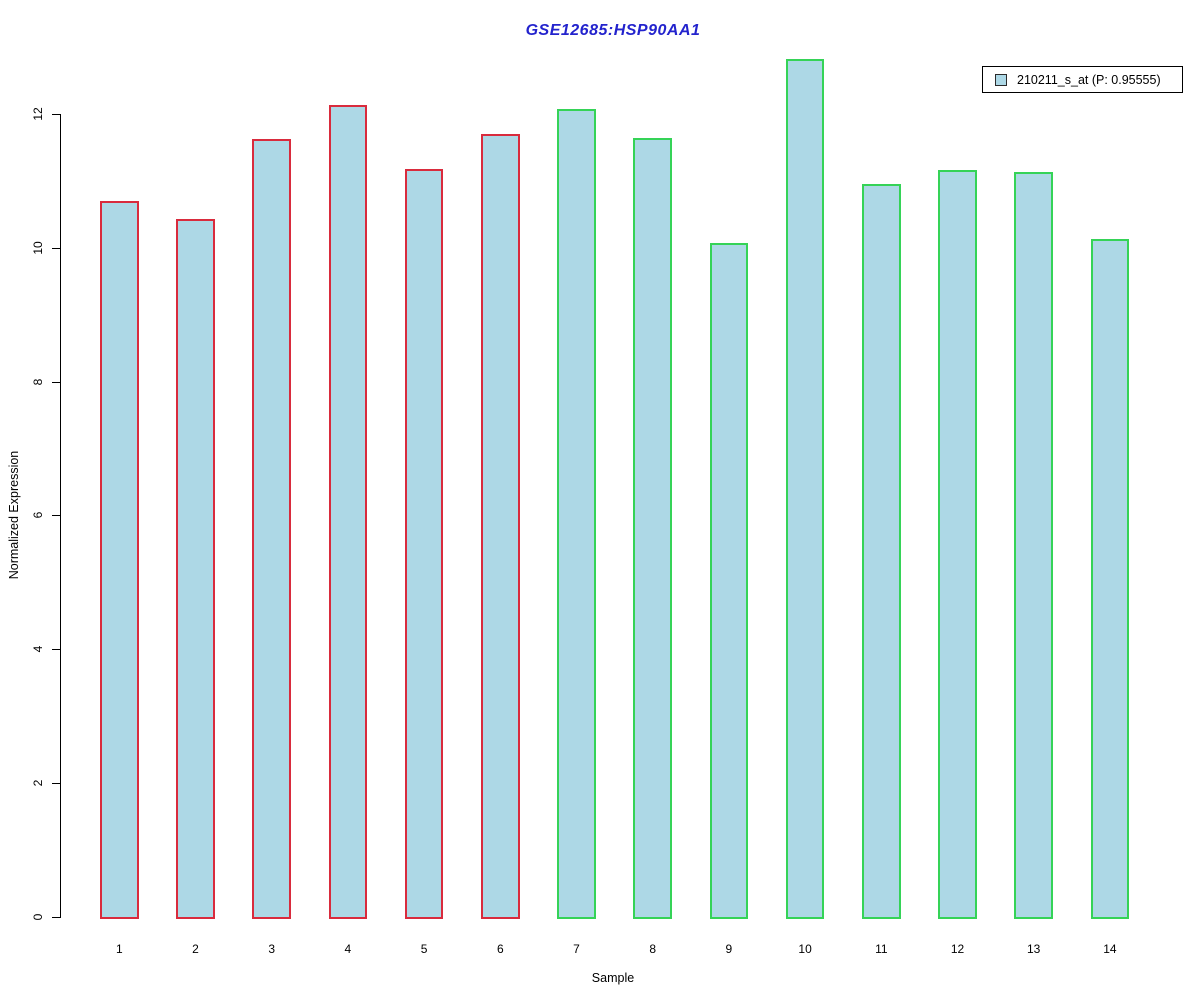 This screenshot has height=1000, width=1200. I want to click on x-tick-label: 9, so click(729, 949).